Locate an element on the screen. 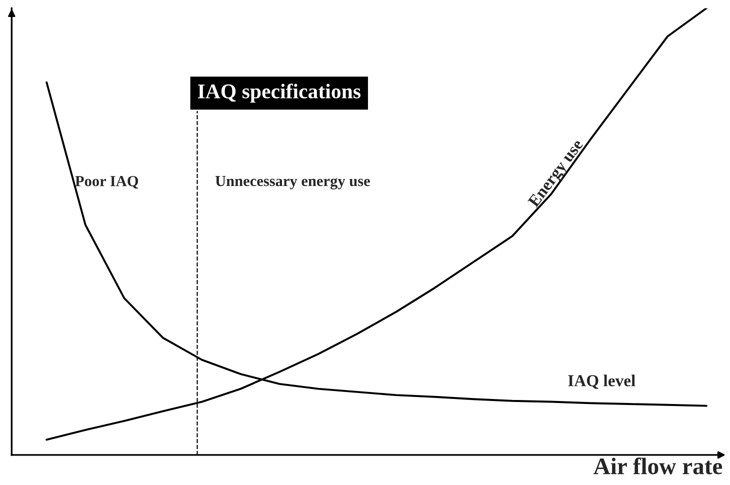 This screenshot has height=485, width=730. x-axis-title: Air flow rate is located at coordinates (658, 465).